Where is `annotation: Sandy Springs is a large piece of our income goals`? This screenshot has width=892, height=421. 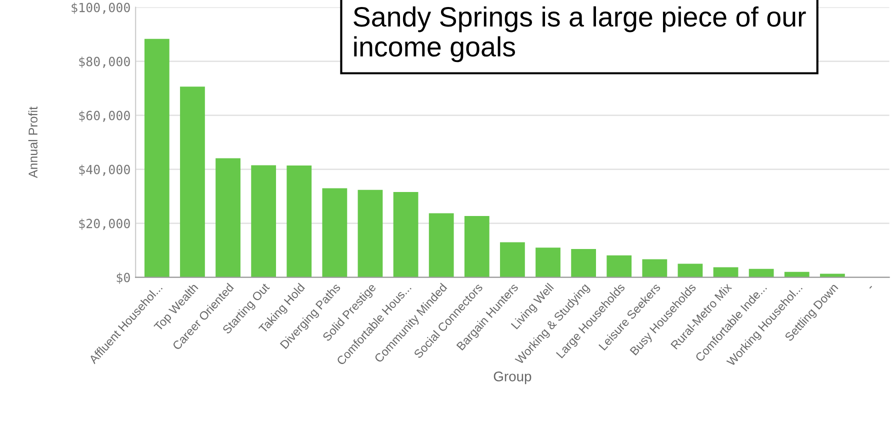
annotation: Sandy Springs is a large piece of our income goals is located at coordinates (580, 34).